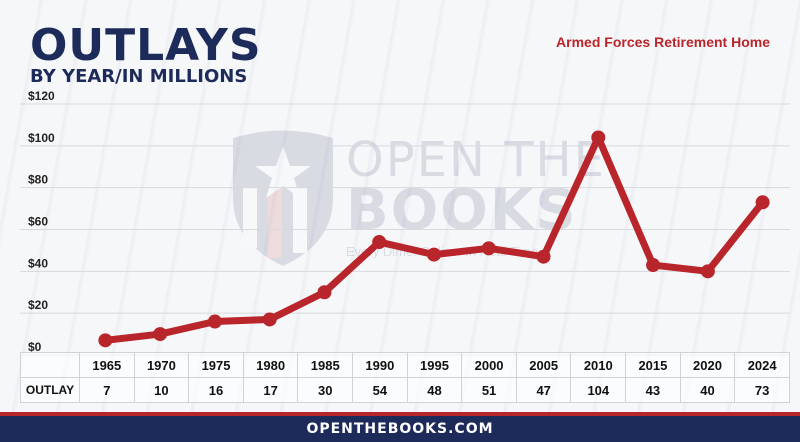 This screenshot has width=800, height=442. I want to click on year-cell: 2005, so click(543, 365).